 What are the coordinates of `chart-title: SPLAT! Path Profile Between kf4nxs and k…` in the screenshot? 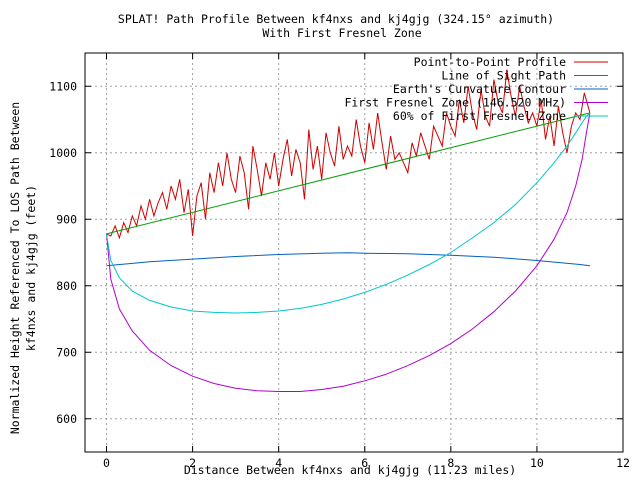 It's located at (336, 19).